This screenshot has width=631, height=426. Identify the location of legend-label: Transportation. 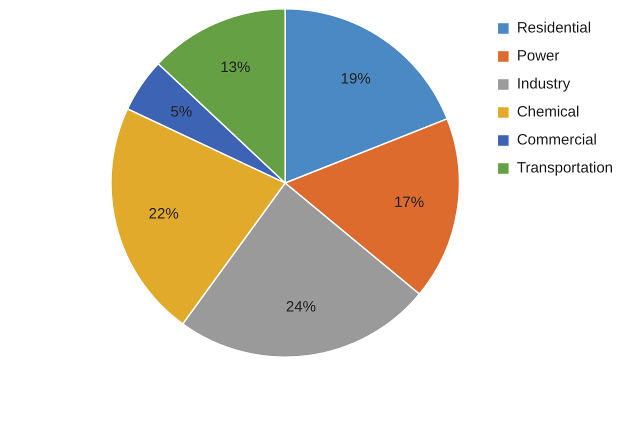
(565, 168).